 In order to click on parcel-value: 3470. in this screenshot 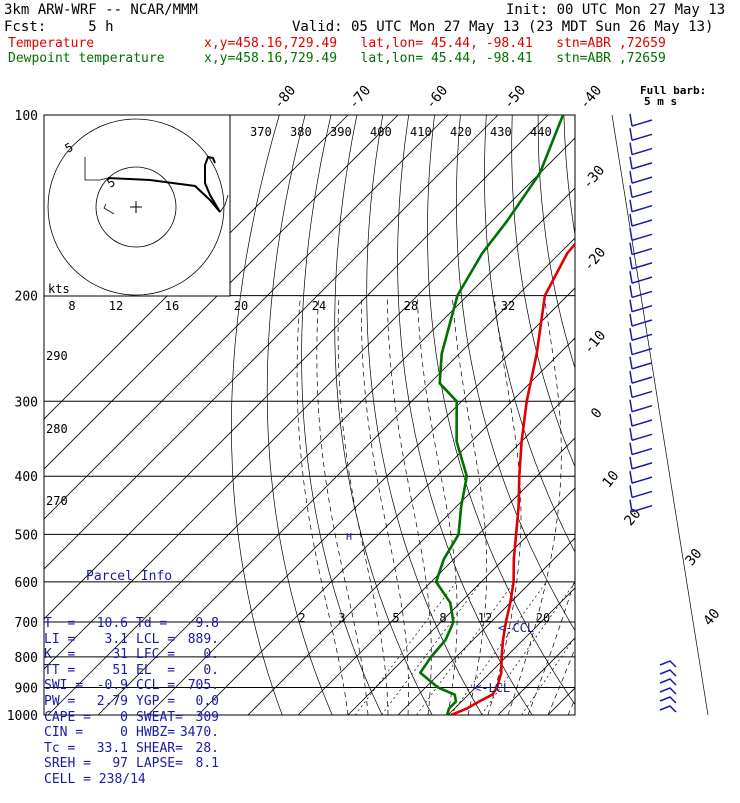, I will do `click(199, 733)`.